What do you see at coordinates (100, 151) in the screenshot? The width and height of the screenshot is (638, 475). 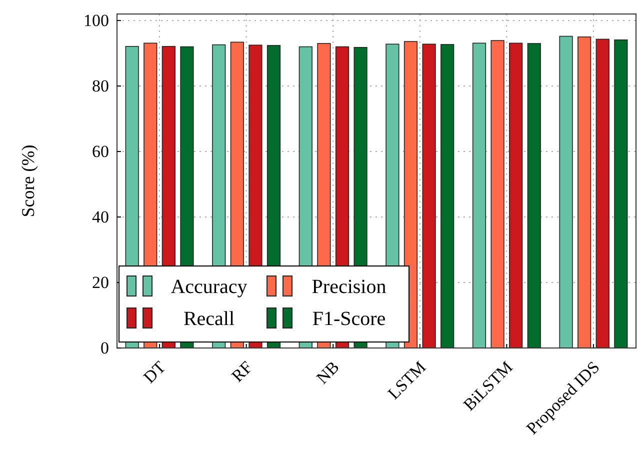 I see `y-tick-label: 60` at bounding box center [100, 151].